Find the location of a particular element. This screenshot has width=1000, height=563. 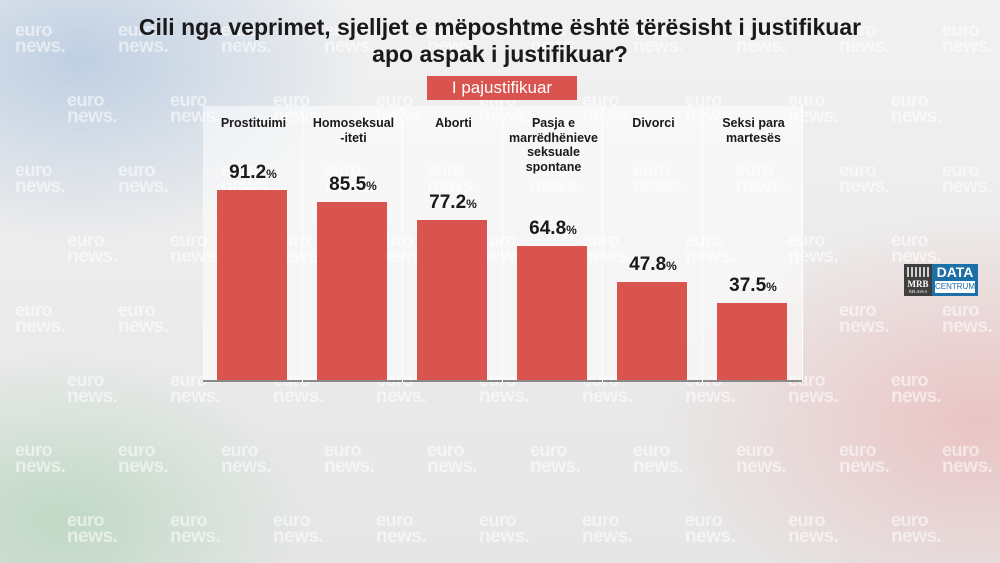

data-label: 85.5% is located at coordinates (353, 184).